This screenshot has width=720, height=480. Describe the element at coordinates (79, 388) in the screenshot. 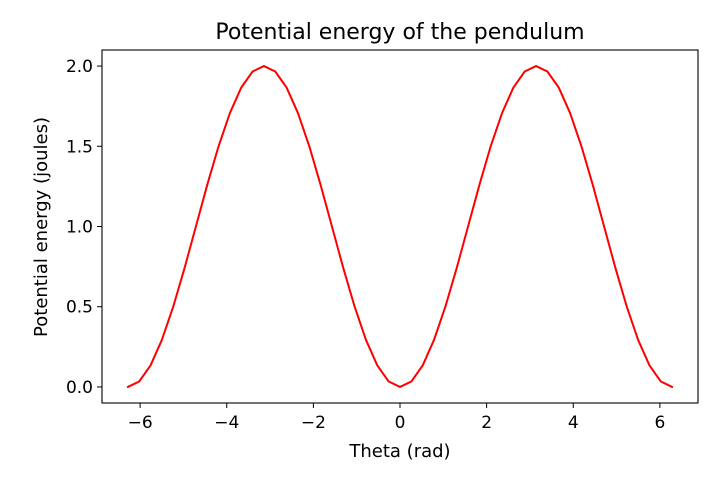

I see `y-tick-label: 0.0` at that location.